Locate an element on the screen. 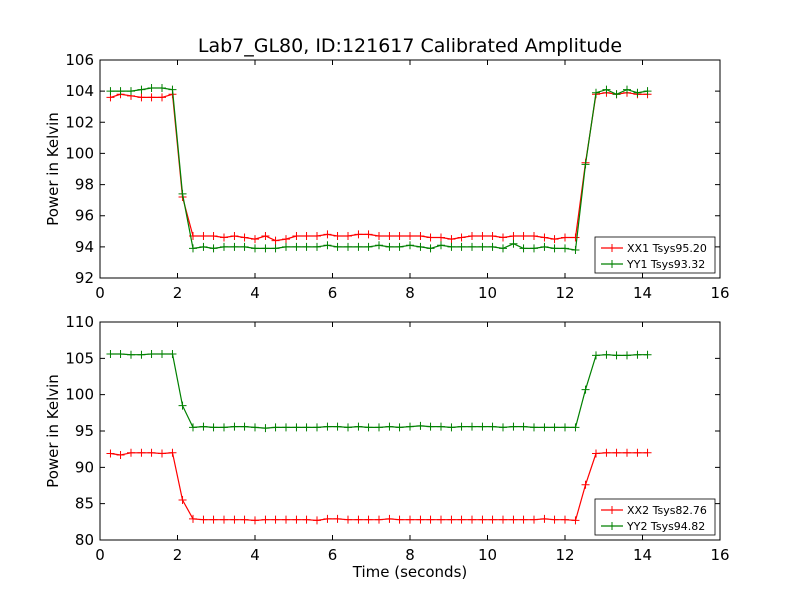  y-tick-label: 80 is located at coordinates (84, 540).